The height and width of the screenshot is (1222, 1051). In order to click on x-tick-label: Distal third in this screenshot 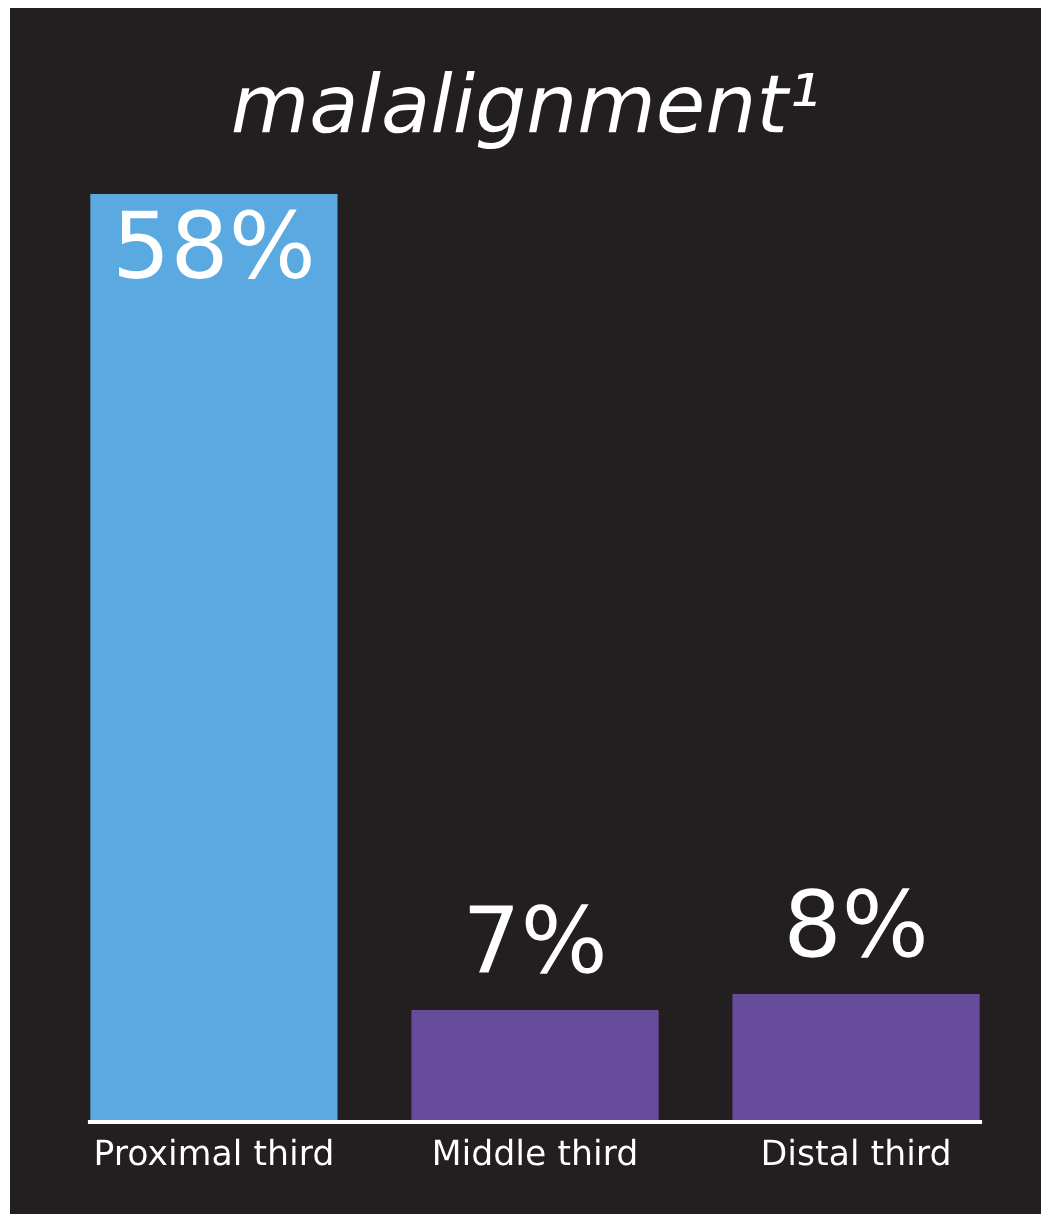, I will do `click(856, 1152)`.